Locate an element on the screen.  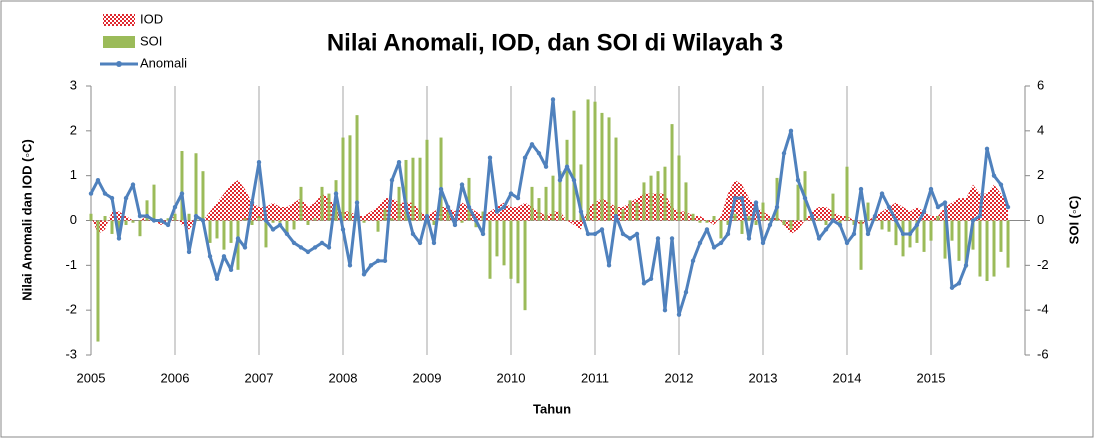
legend-label: SOI is located at coordinates (151, 40).